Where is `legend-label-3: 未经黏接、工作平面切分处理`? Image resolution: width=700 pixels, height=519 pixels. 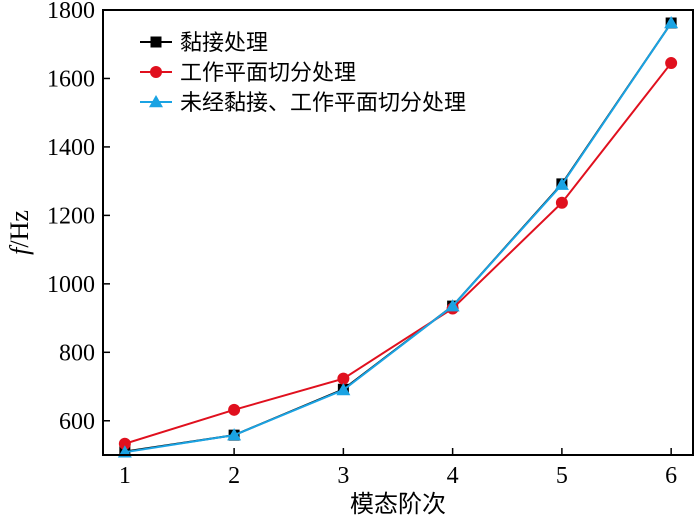 legend-label-3: 未经黏接、工作平面切分处理 is located at coordinates (323, 103).